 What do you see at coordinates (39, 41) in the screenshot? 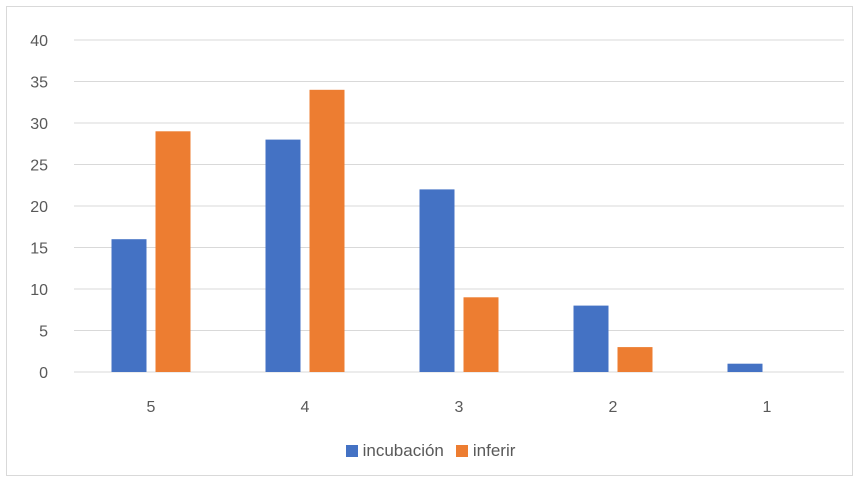
I see `y-tick-label: 40` at bounding box center [39, 41].